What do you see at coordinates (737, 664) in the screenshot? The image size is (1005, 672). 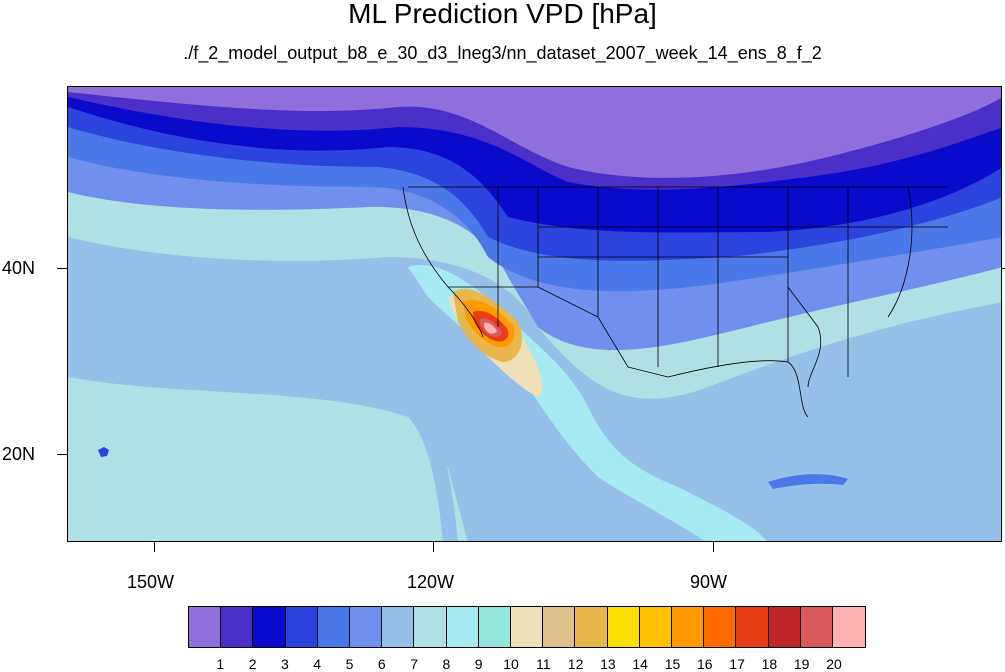 I see `colorbar-label: 17` at bounding box center [737, 664].